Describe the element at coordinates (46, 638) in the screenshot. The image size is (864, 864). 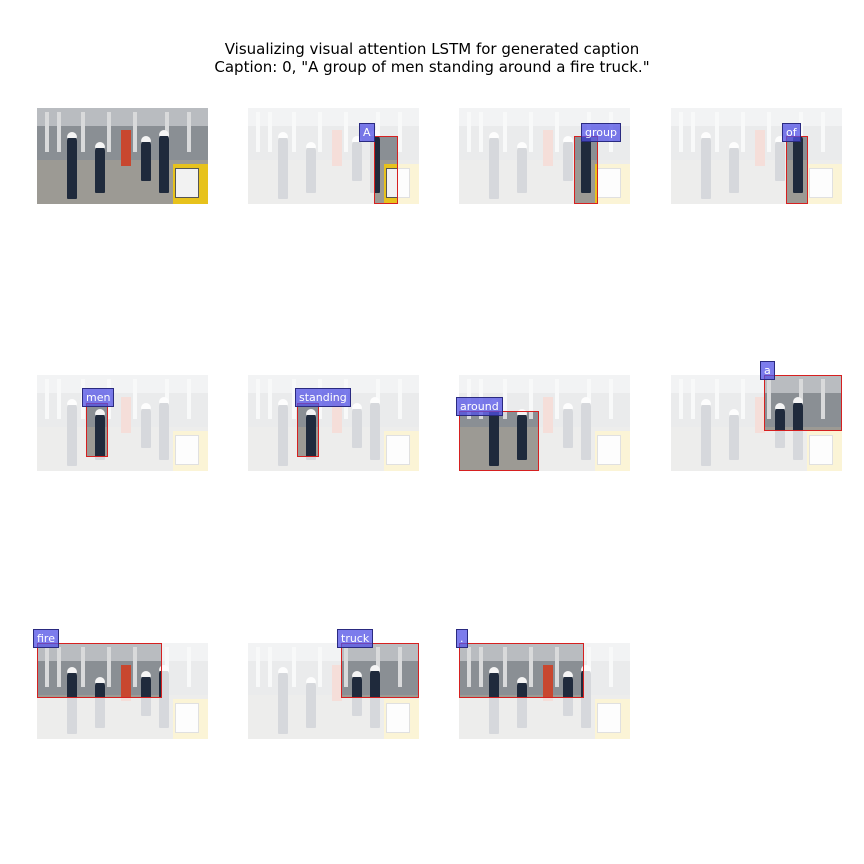
I see `word-label: fire` at that location.